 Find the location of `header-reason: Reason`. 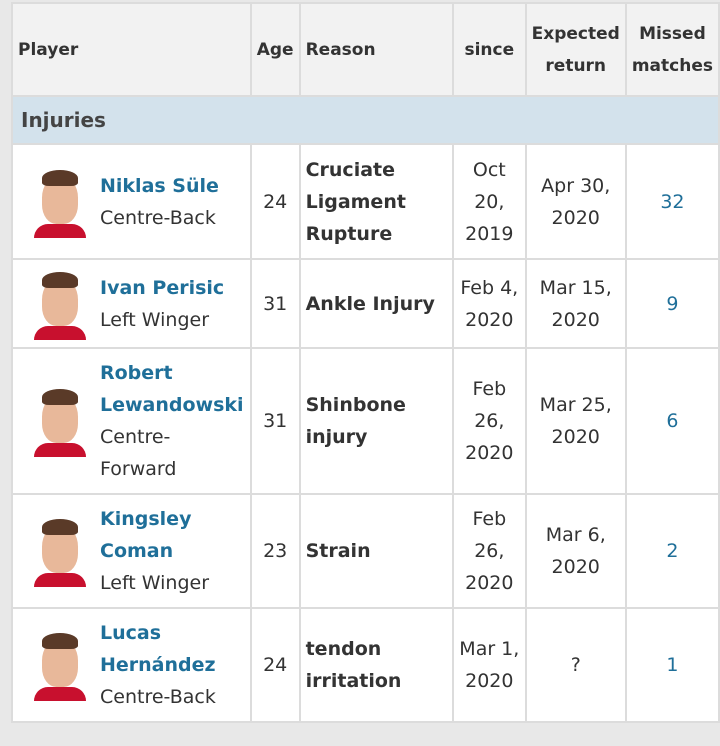

header-reason: Reason is located at coordinates (376, 49).